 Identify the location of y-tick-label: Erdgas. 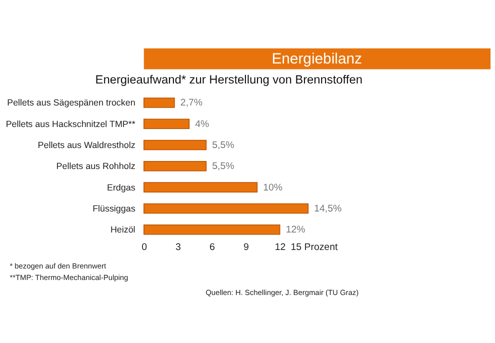
(121, 187).